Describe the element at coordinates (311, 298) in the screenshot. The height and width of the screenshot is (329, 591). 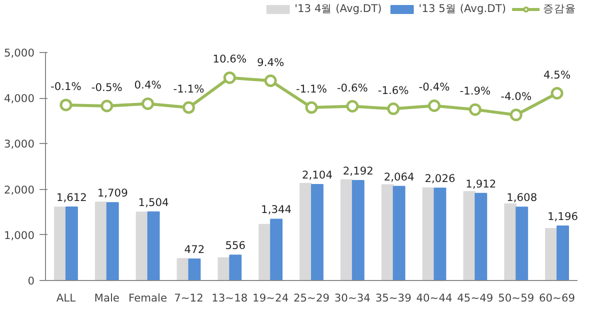
I see `x-tick-label: 25~29` at that location.